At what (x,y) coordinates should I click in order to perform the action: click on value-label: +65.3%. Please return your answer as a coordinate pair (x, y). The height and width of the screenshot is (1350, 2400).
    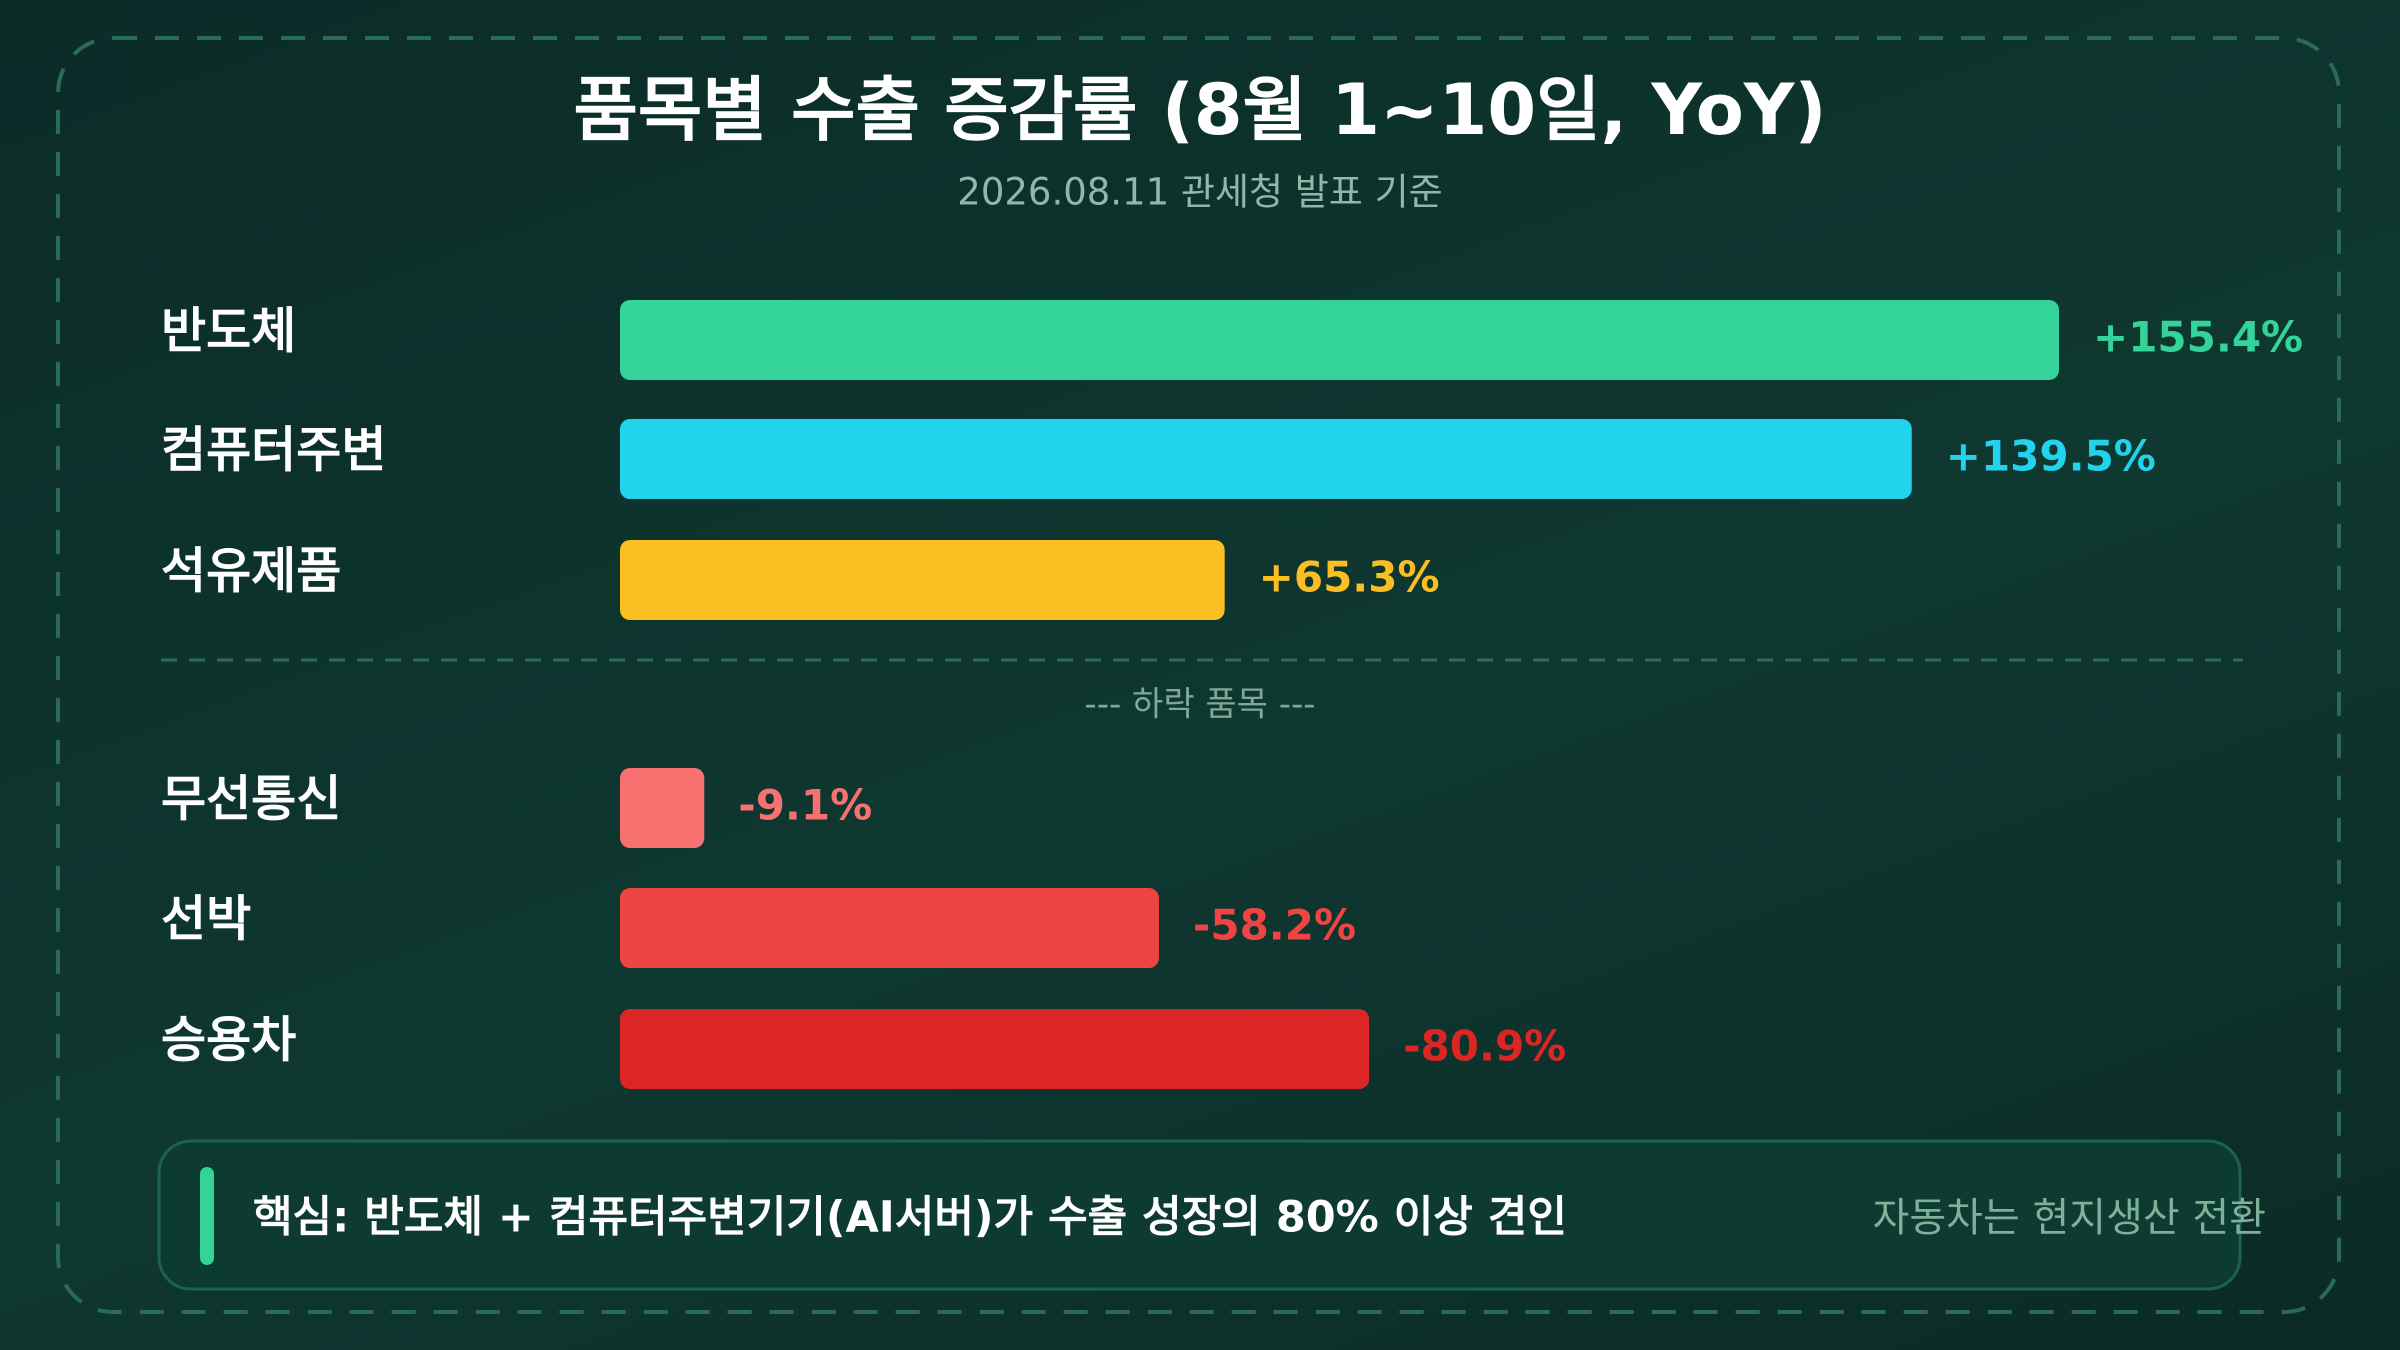
    Looking at the image, I should click on (1349, 577).